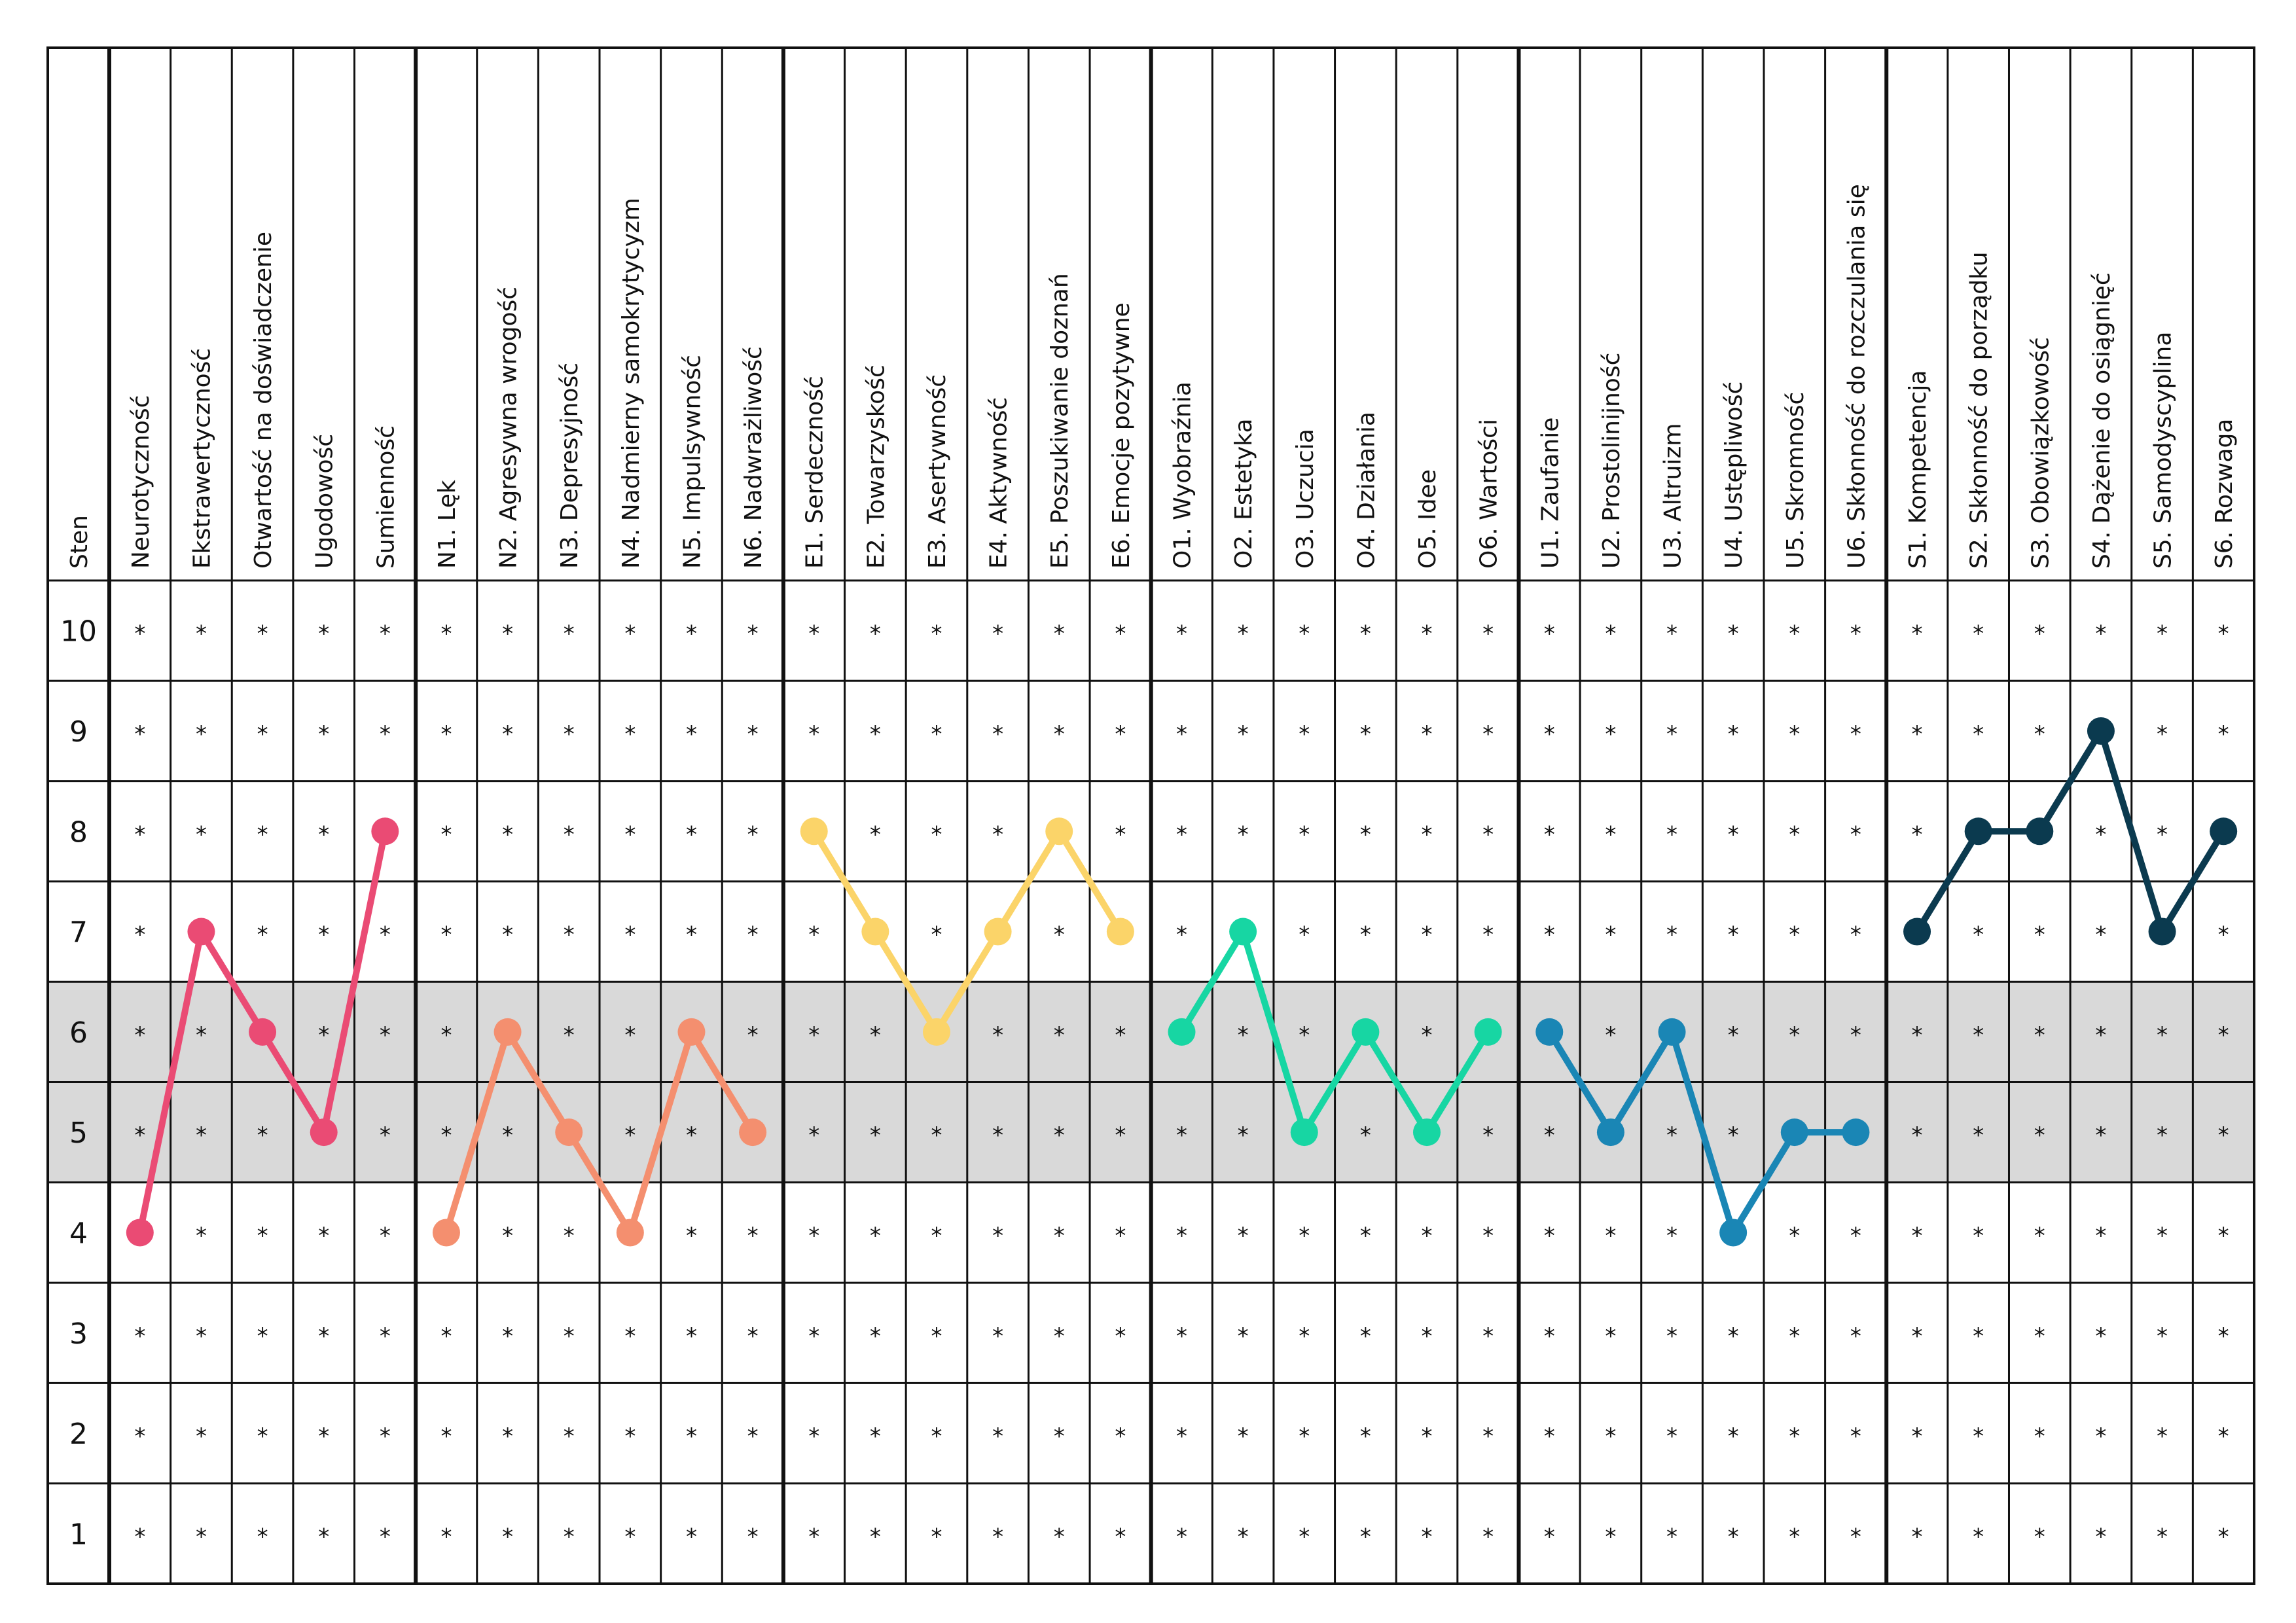 The height and width of the screenshot is (1623, 2296). I want to click on column-header: N4. Nadmierny samokrytycyzm, so click(631, 384).